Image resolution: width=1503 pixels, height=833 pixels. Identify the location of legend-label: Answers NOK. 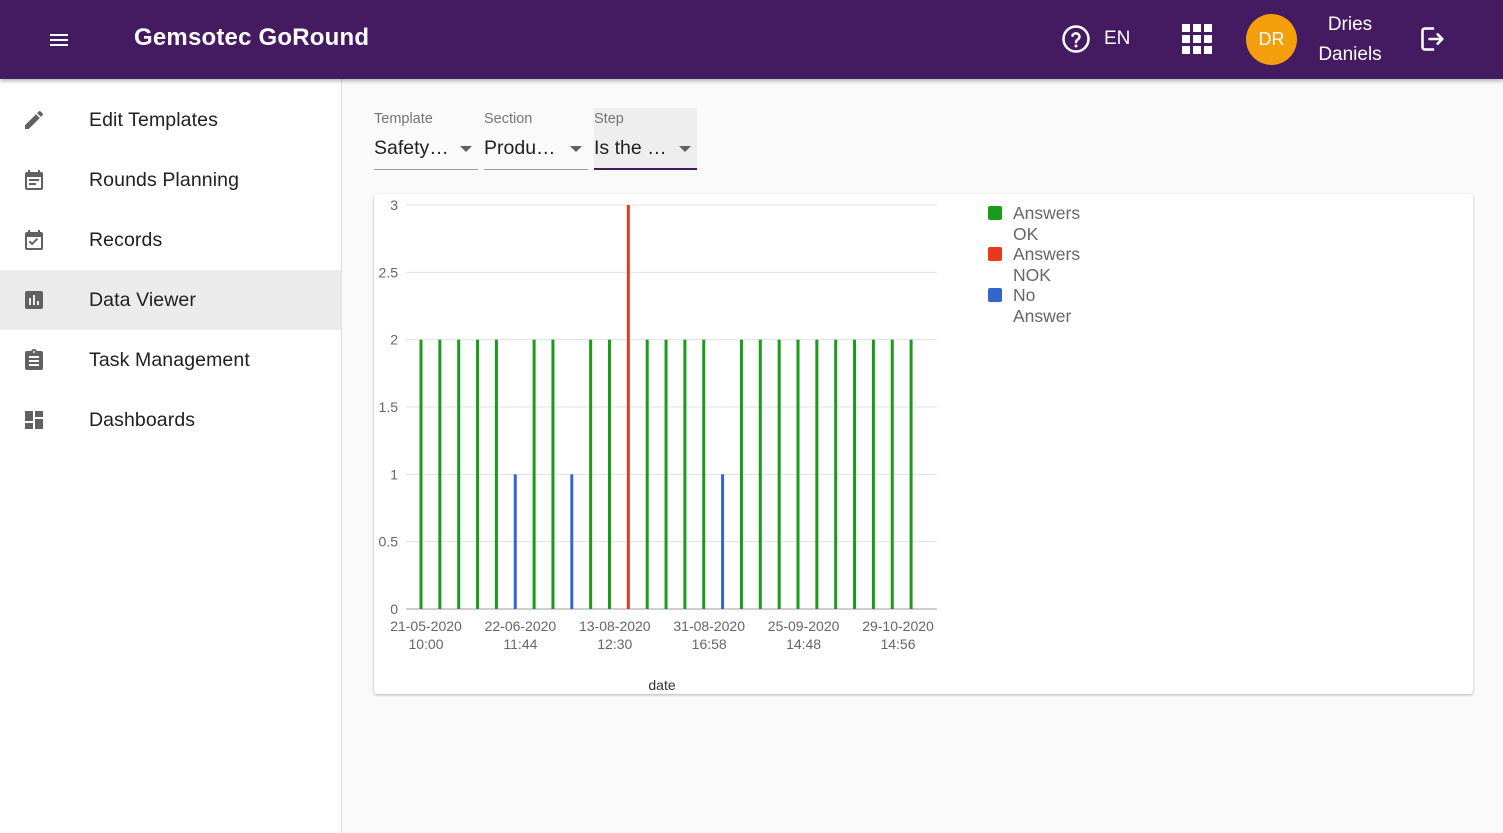
(1047, 264).